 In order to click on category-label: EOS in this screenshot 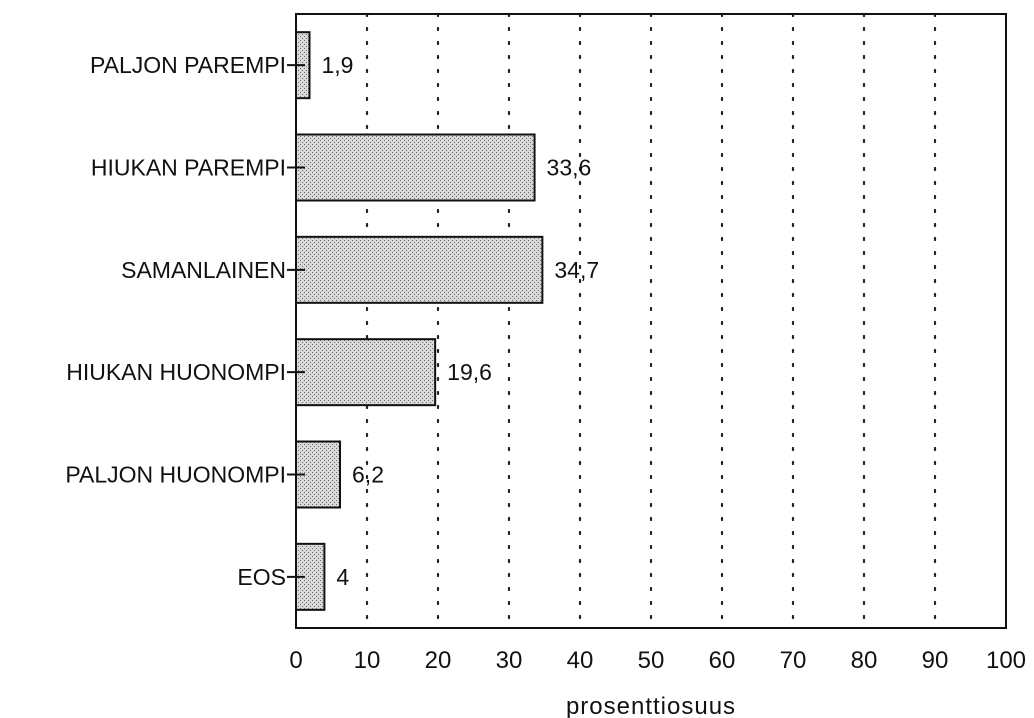, I will do `click(261, 577)`.